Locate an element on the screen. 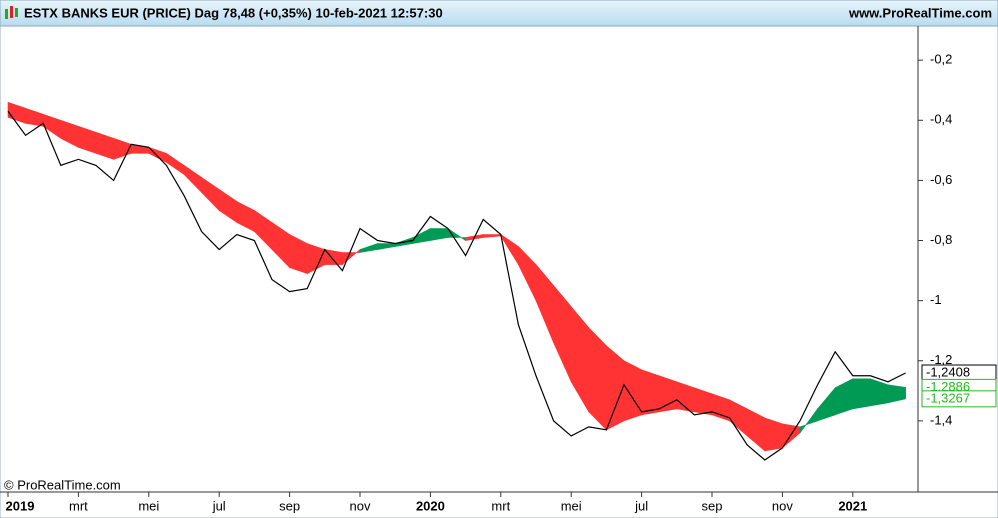 The image size is (998, 518). y-tick-label: -0,4 is located at coordinates (941, 119).